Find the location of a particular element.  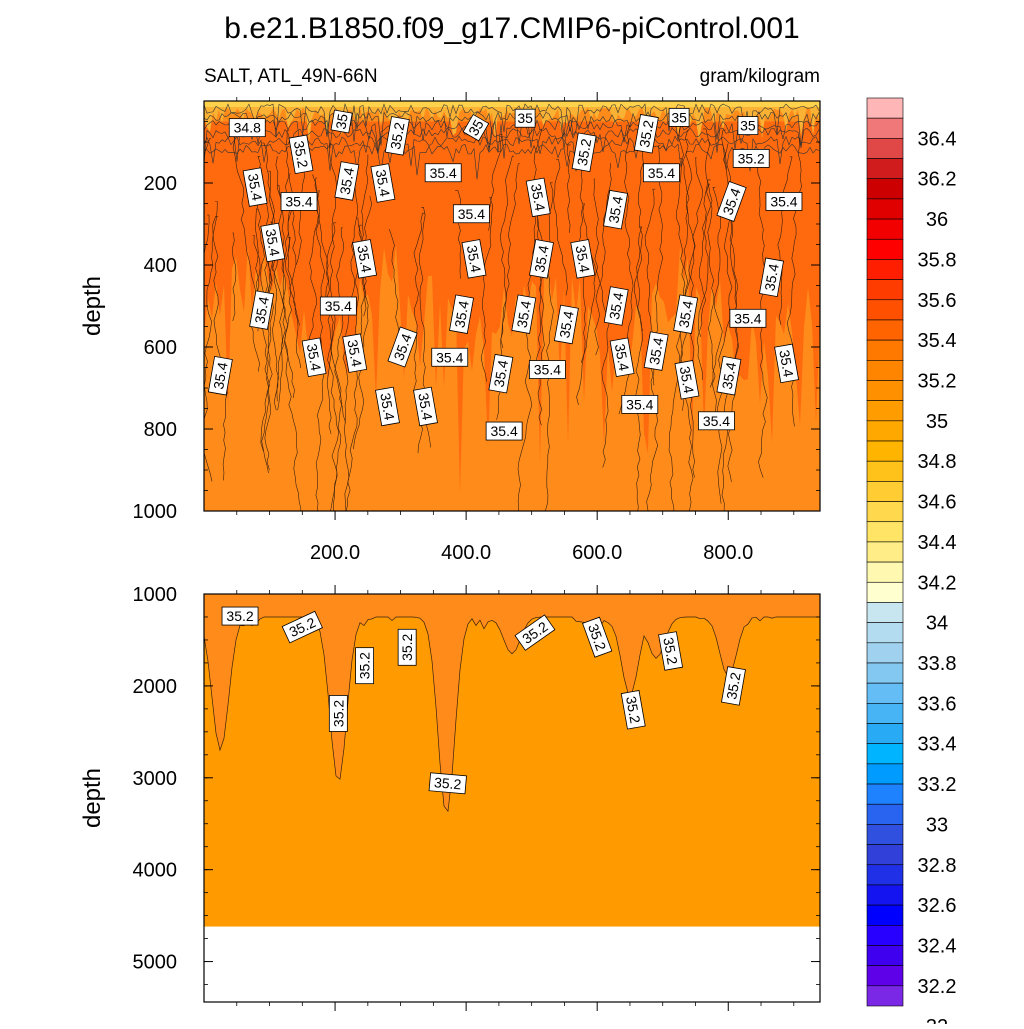

y-tick-label: 5000 is located at coordinates (155, 963).